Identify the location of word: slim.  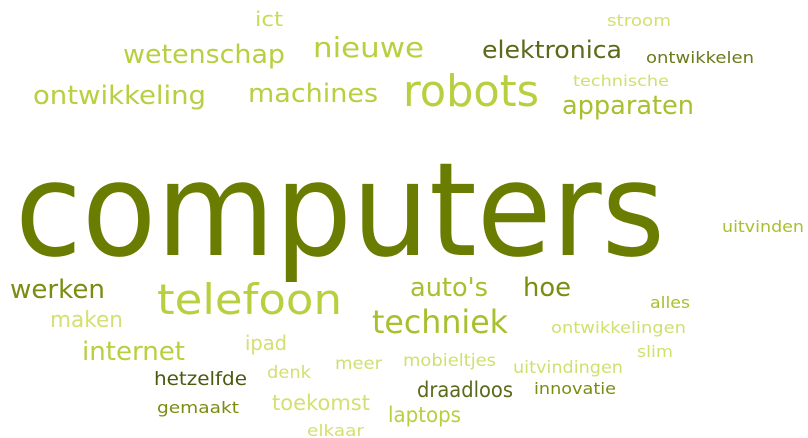
(655, 351).